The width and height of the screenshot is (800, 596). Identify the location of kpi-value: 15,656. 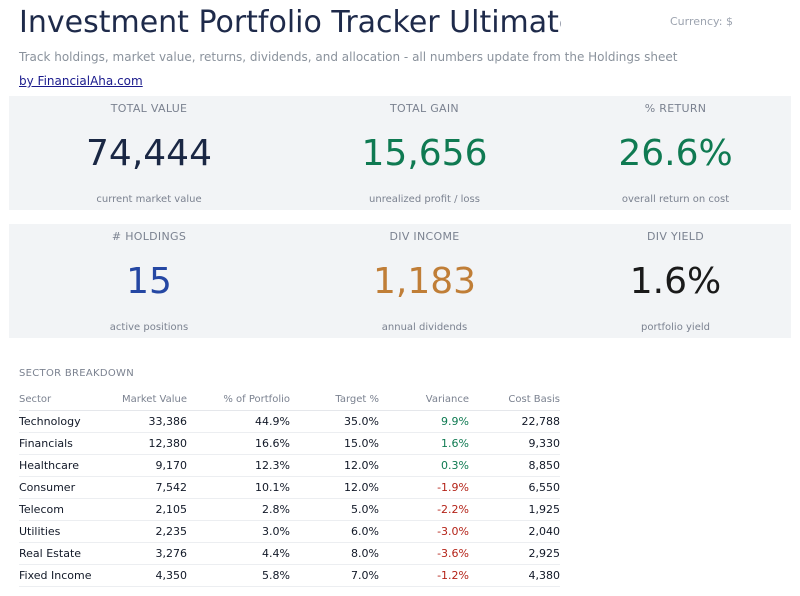
(424, 153).